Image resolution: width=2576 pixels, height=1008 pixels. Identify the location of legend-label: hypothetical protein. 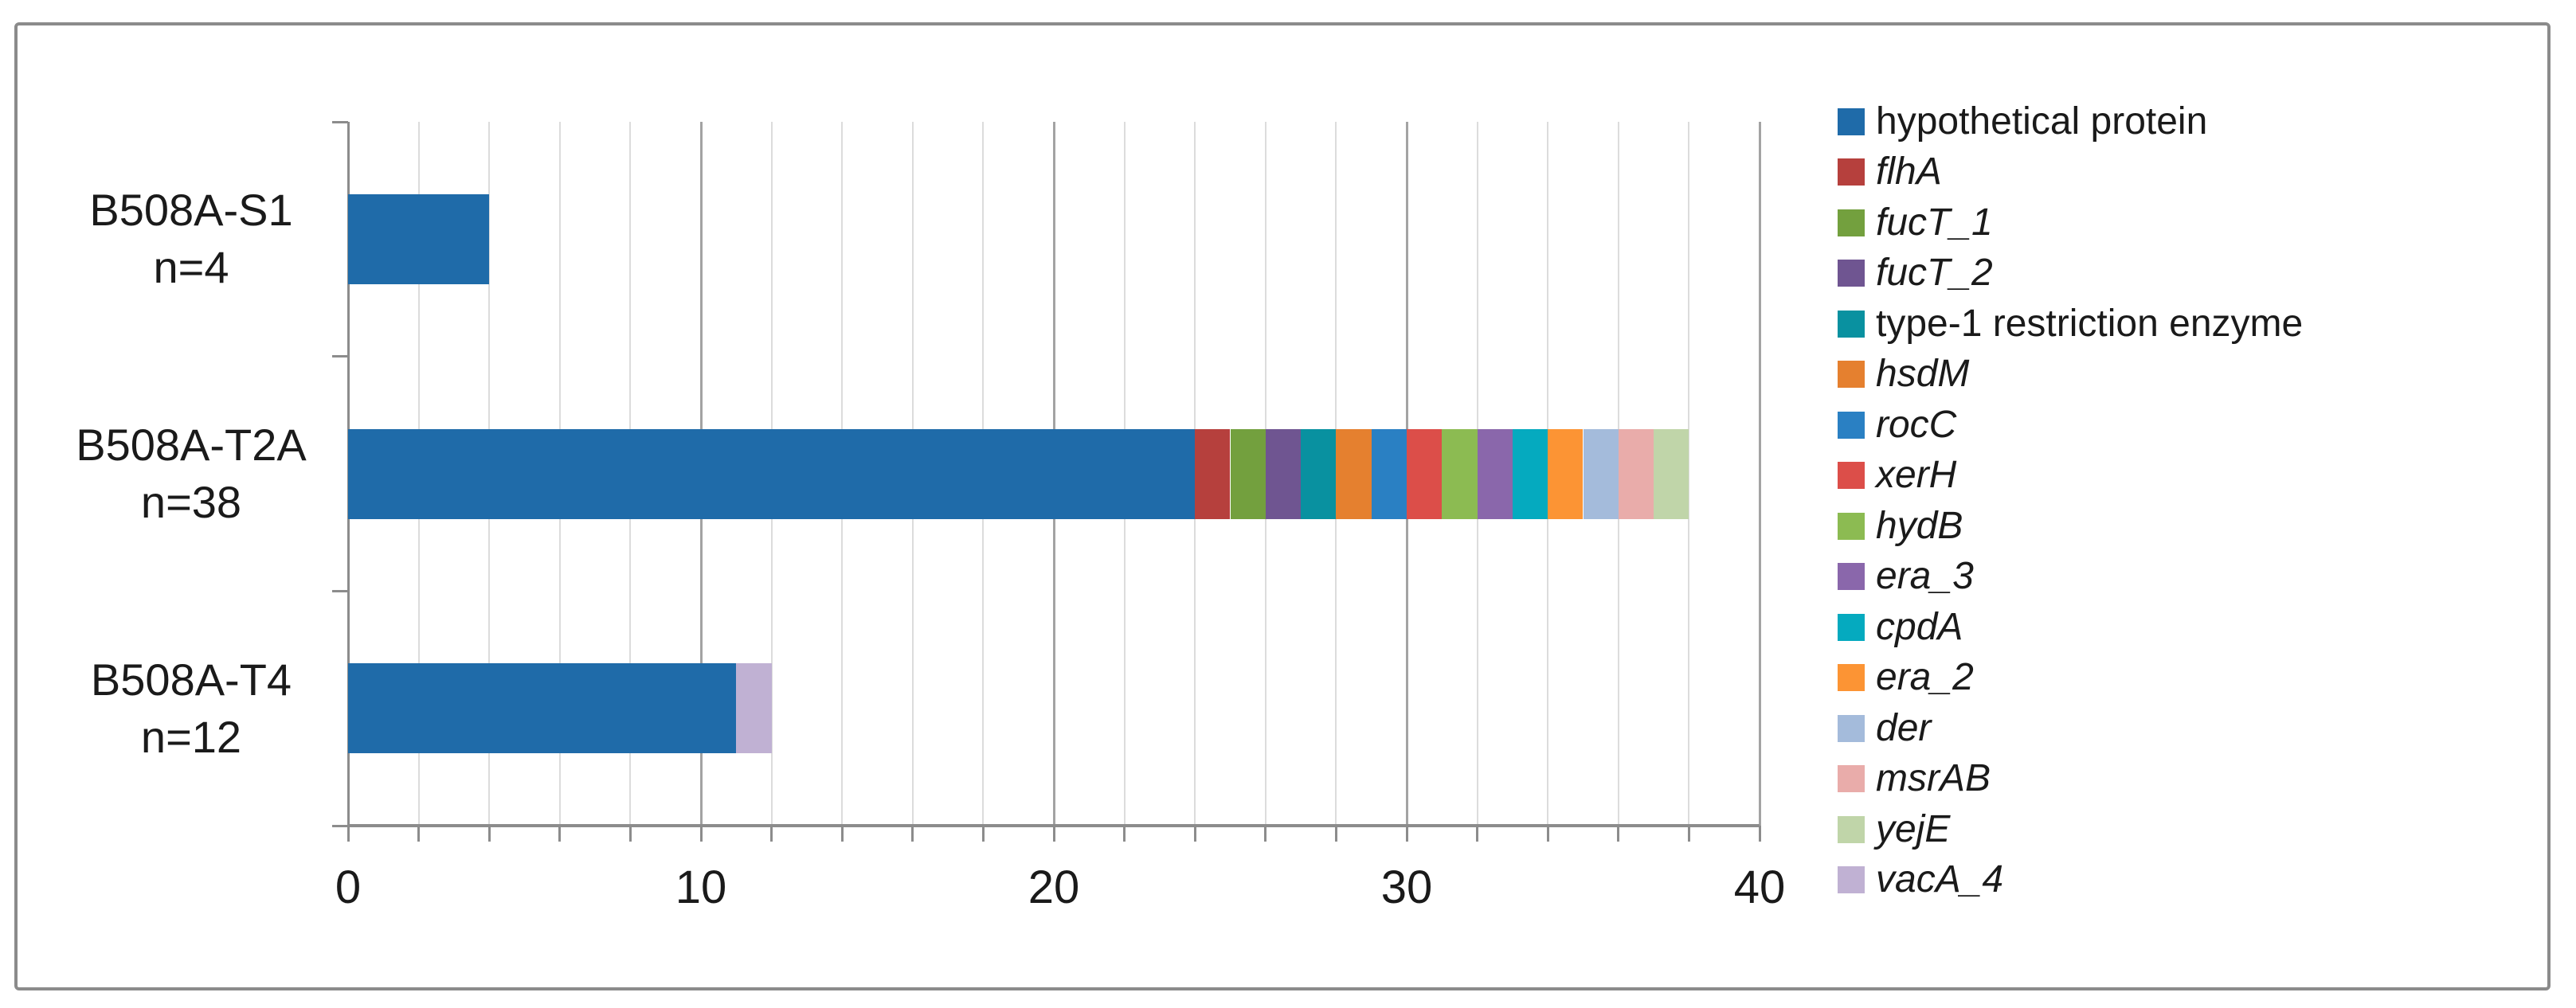
(2042, 121).